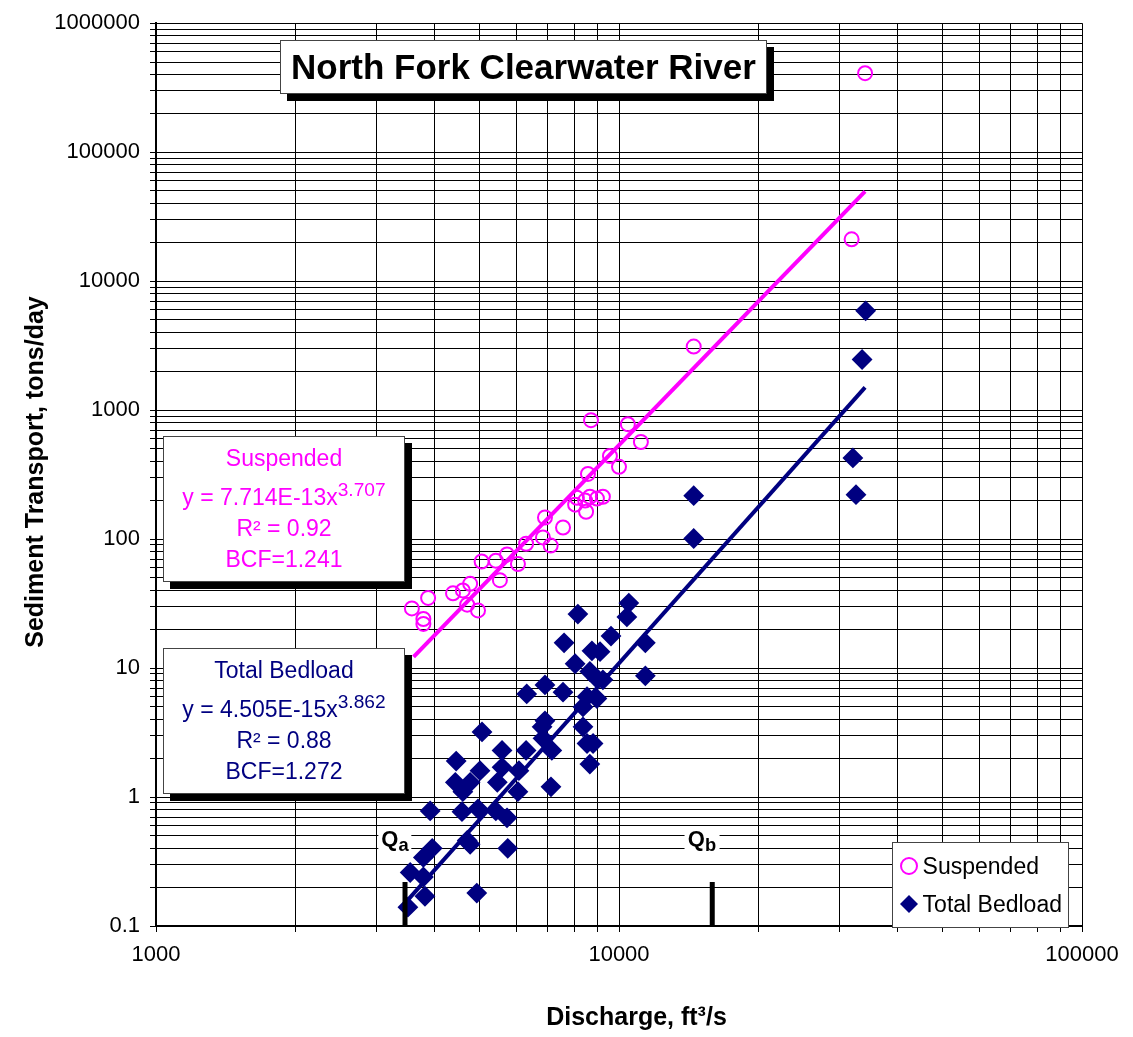  Describe the element at coordinates (702, 842) in the screenshot. I see `ref-line-label: Q$_{b}$` at that location.